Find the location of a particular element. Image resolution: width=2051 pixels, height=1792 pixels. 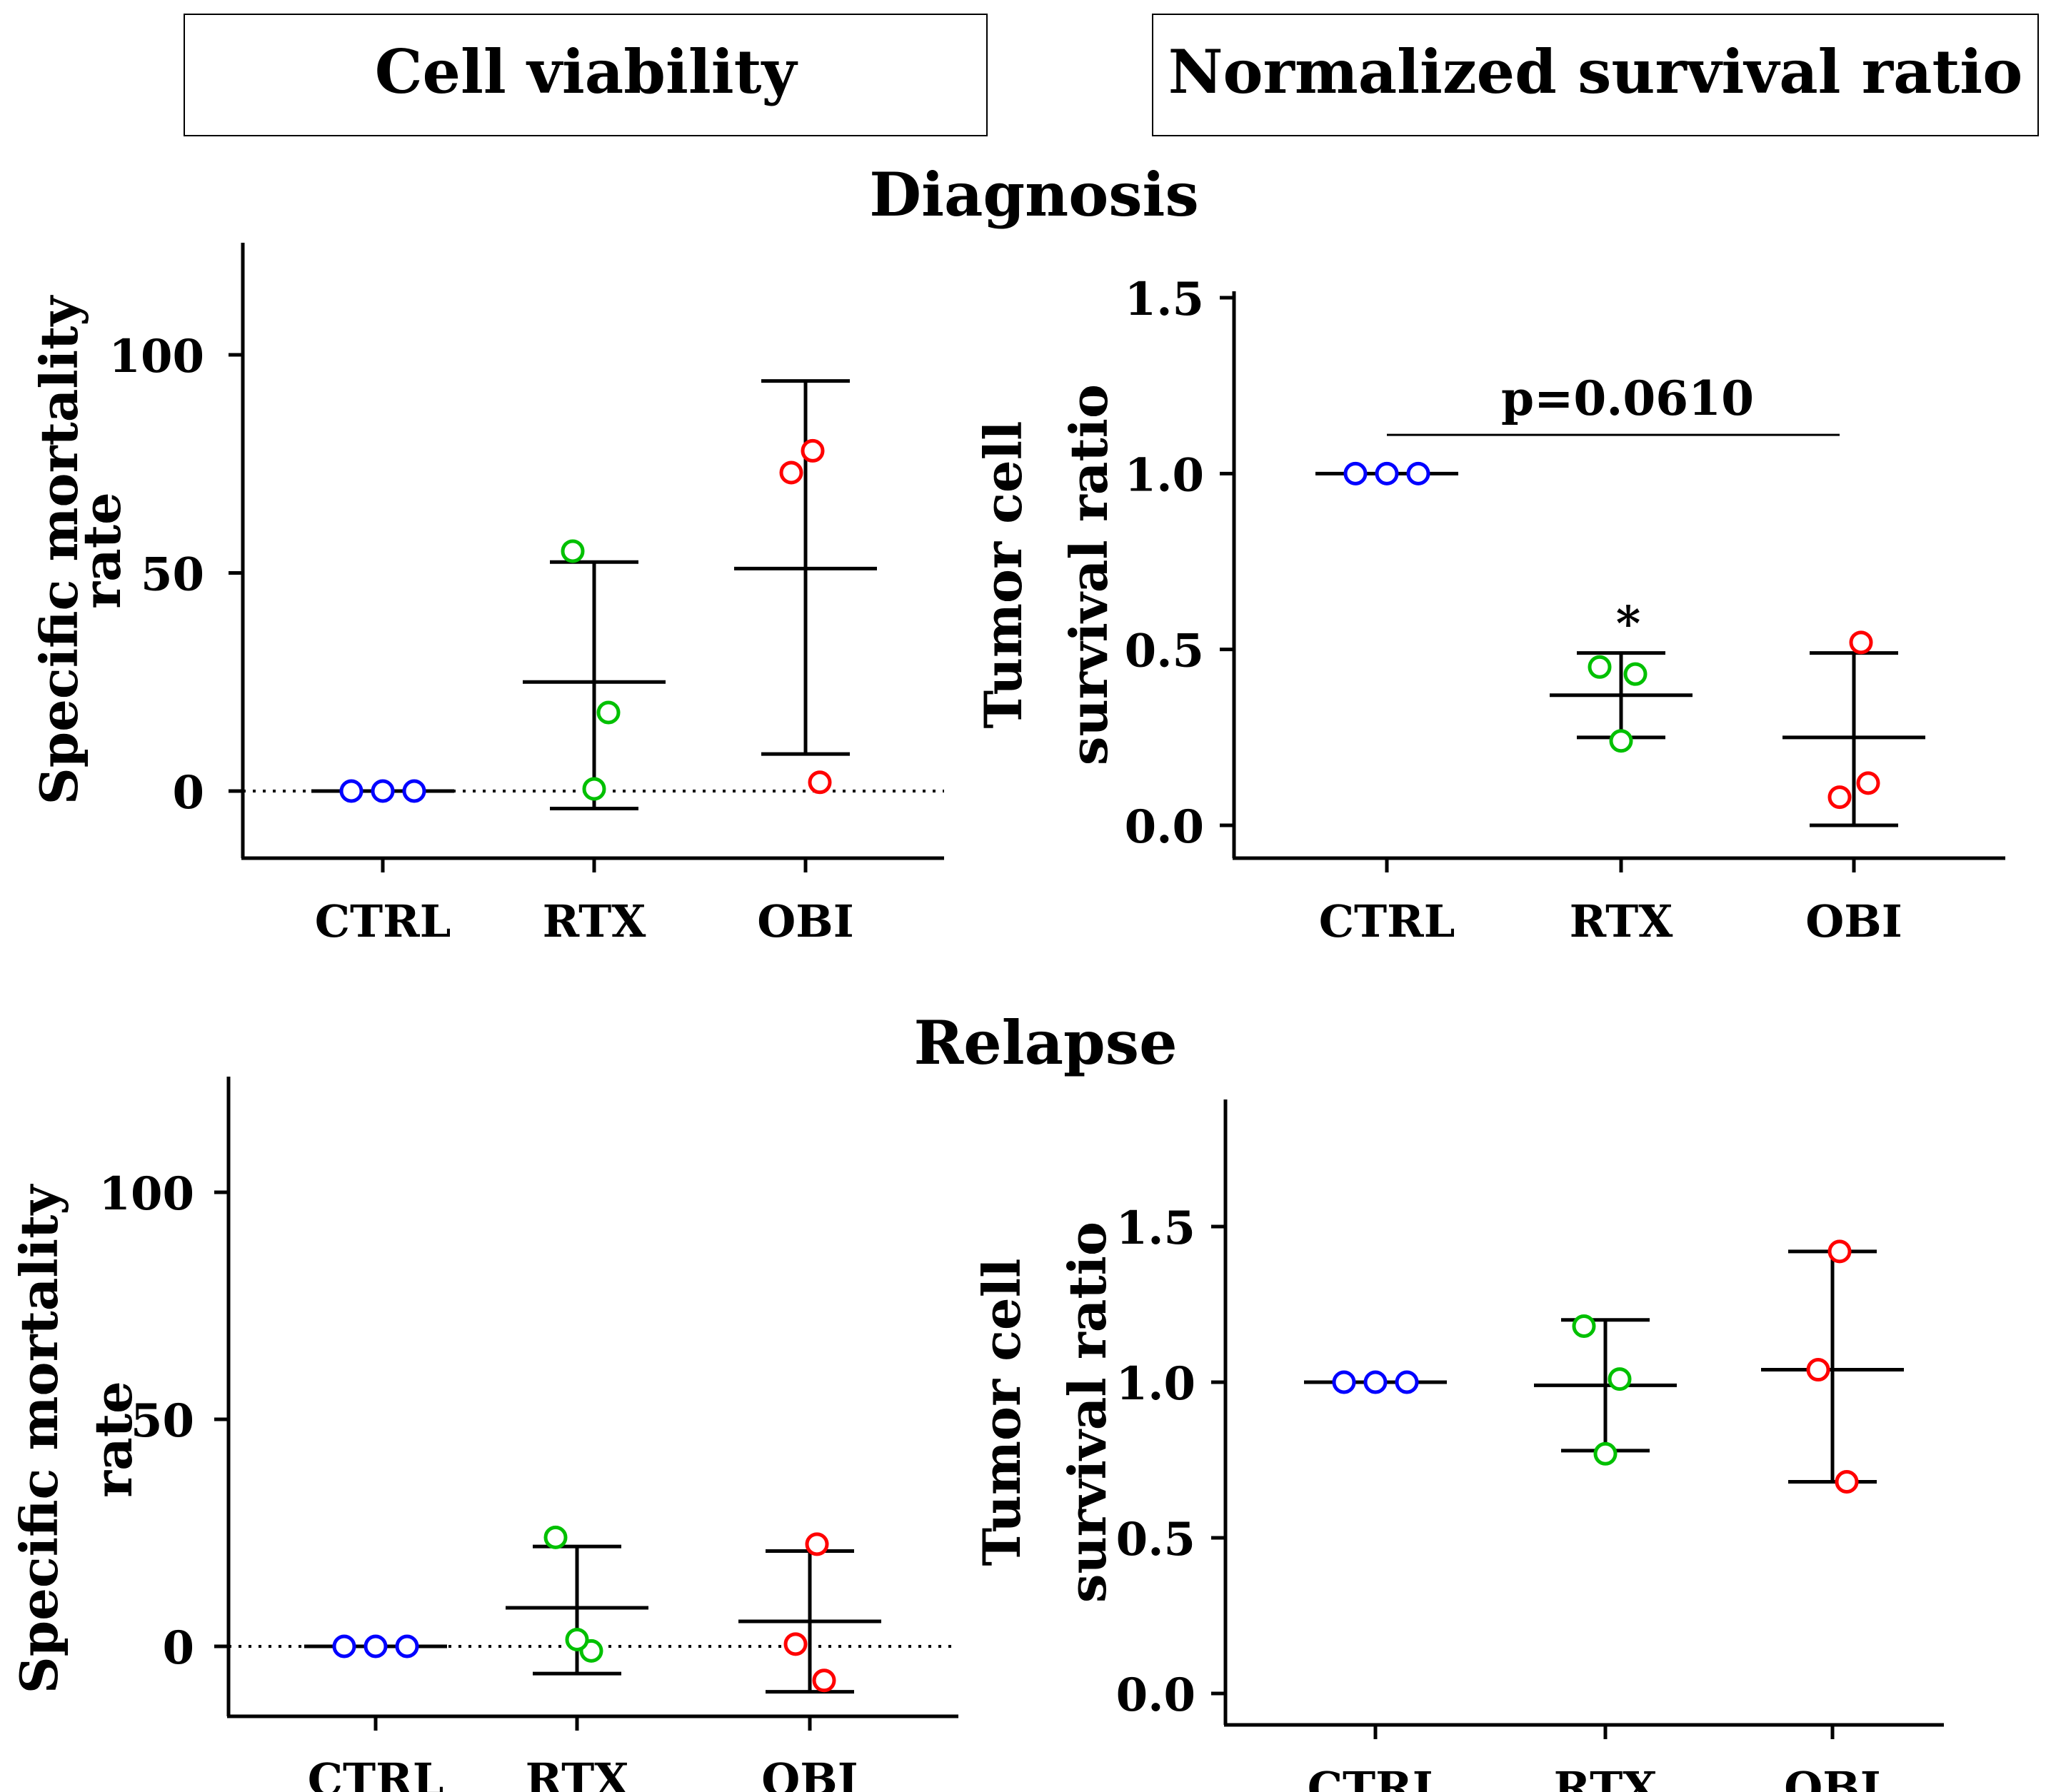

header-left-box is located at coordinates (586, 75).